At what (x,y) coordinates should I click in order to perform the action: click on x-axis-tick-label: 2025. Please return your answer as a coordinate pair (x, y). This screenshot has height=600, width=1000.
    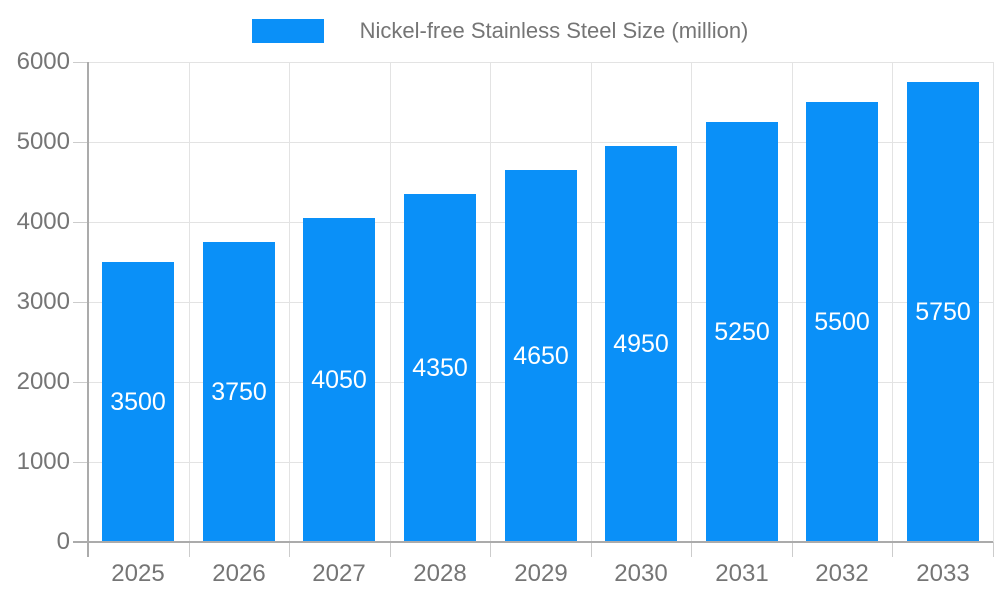
    Looking at the image, I should click on (138, 573).